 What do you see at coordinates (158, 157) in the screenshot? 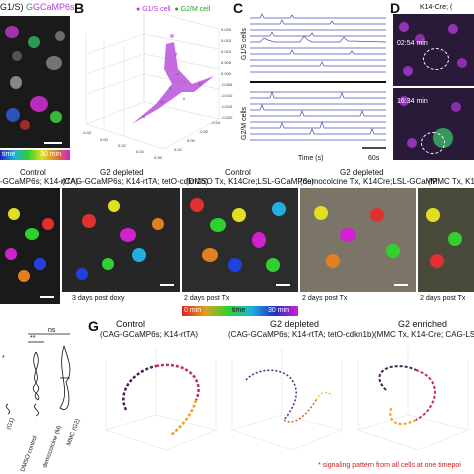
I see `x-tick-4: 0.06` at bounding box center [158, 157].